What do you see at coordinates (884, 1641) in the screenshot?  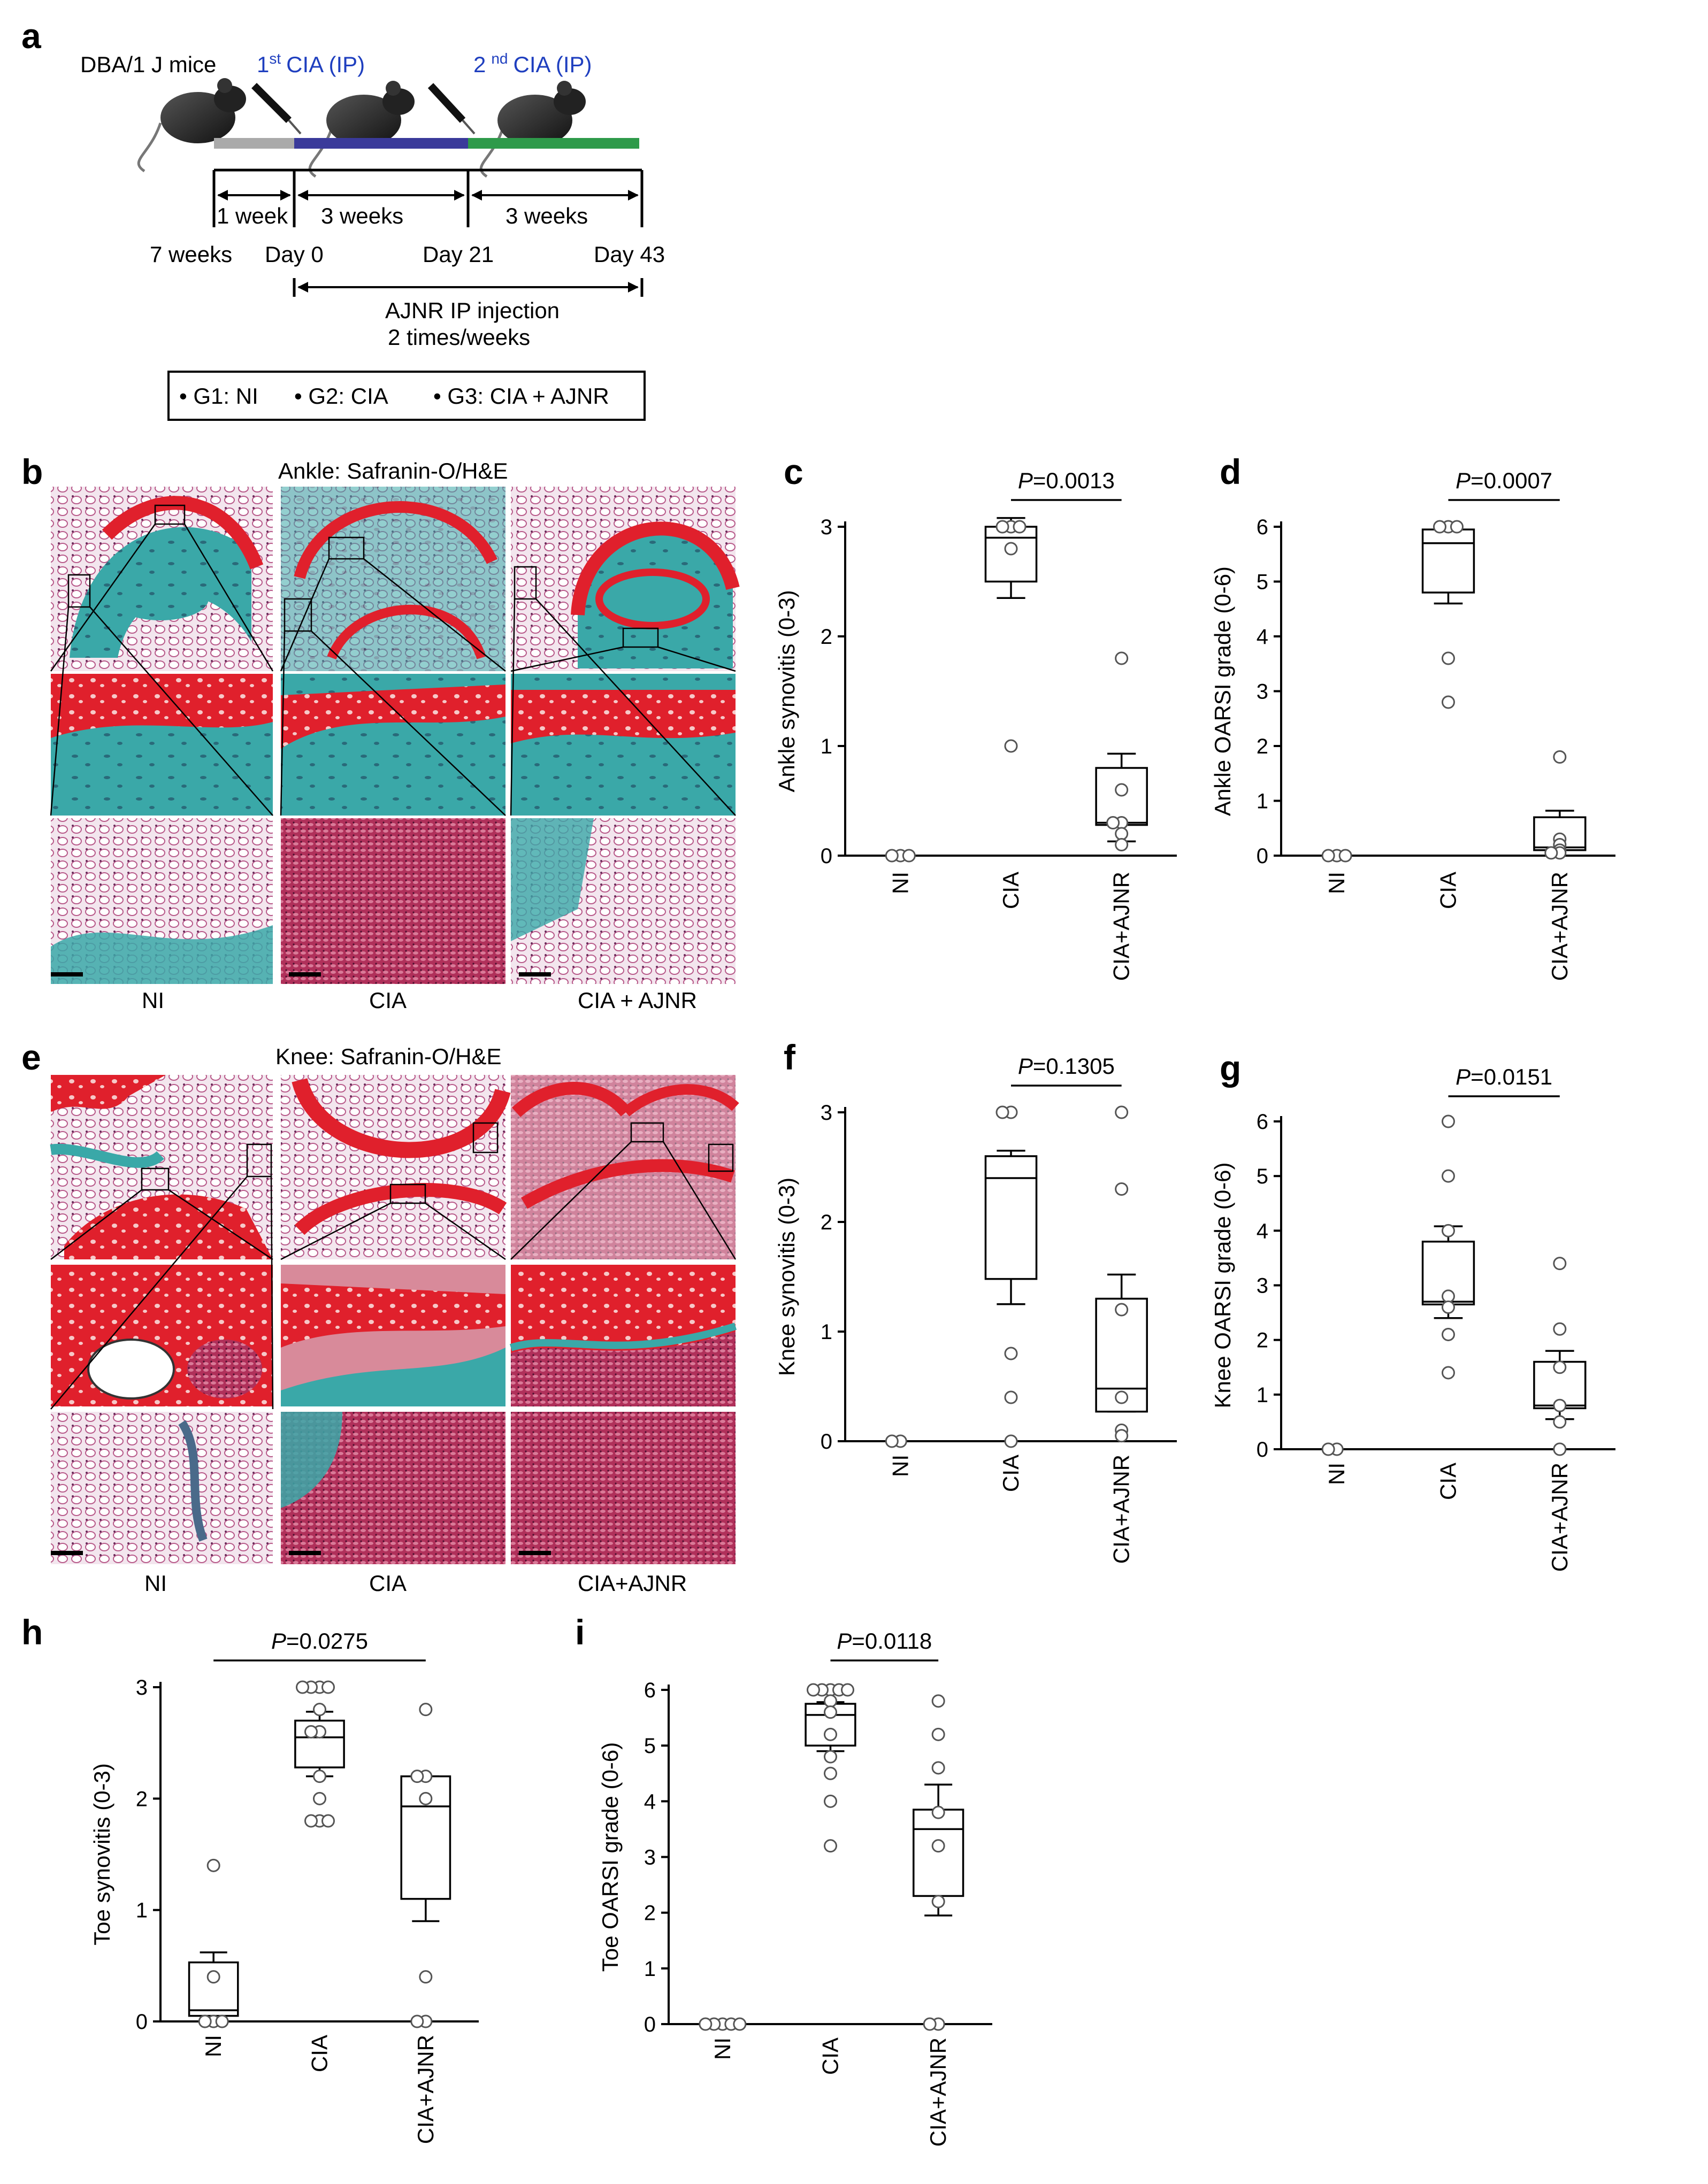 I see `p-value: P=0.0118` at bounding box center [884, 1641].